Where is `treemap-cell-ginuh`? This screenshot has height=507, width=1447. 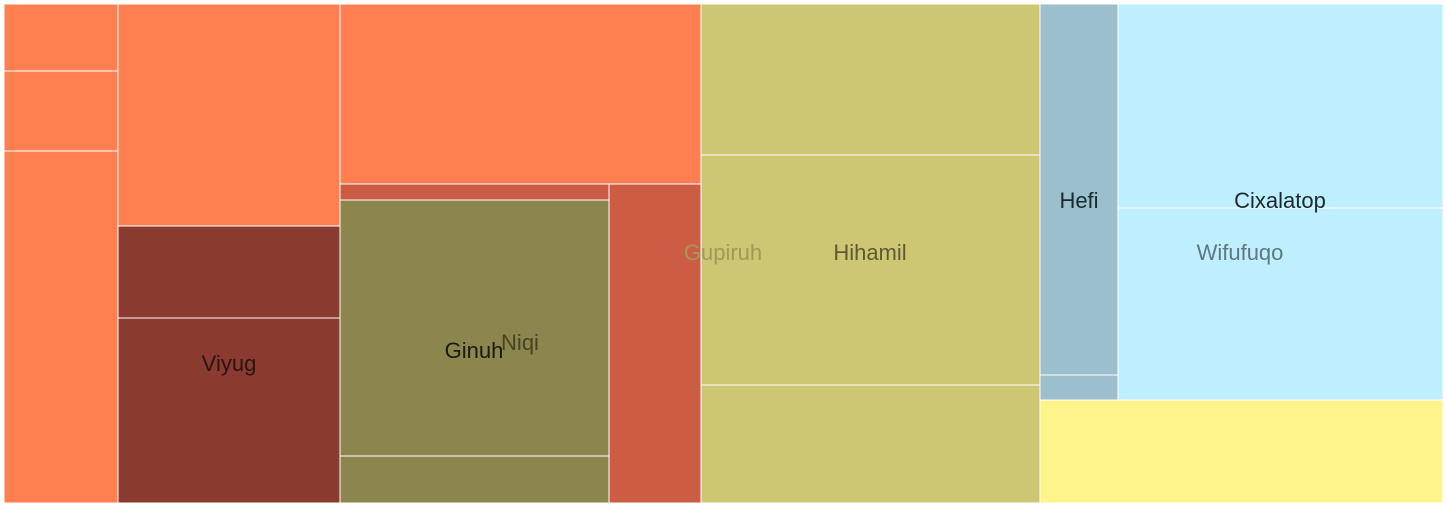
treemap-cell-ginuh is located at coordinates (474, 328).